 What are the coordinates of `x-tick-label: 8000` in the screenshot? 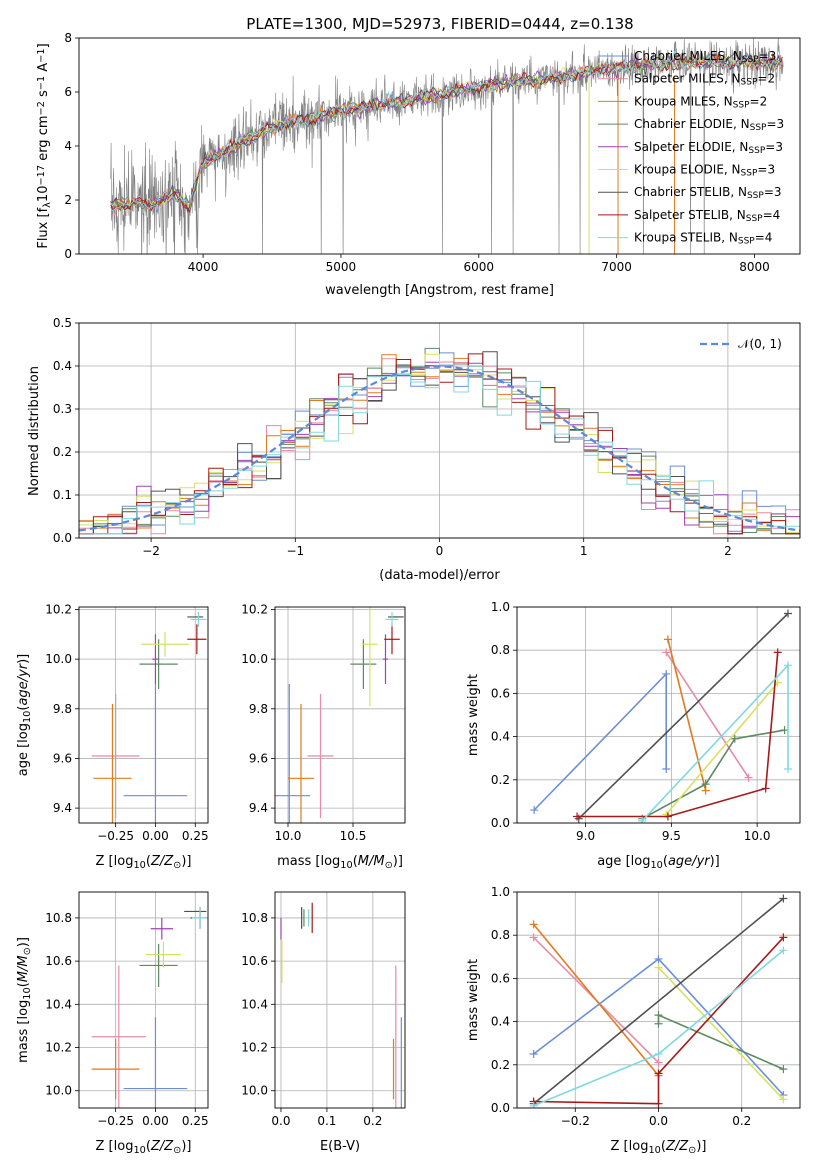 It's located at (754, 267).